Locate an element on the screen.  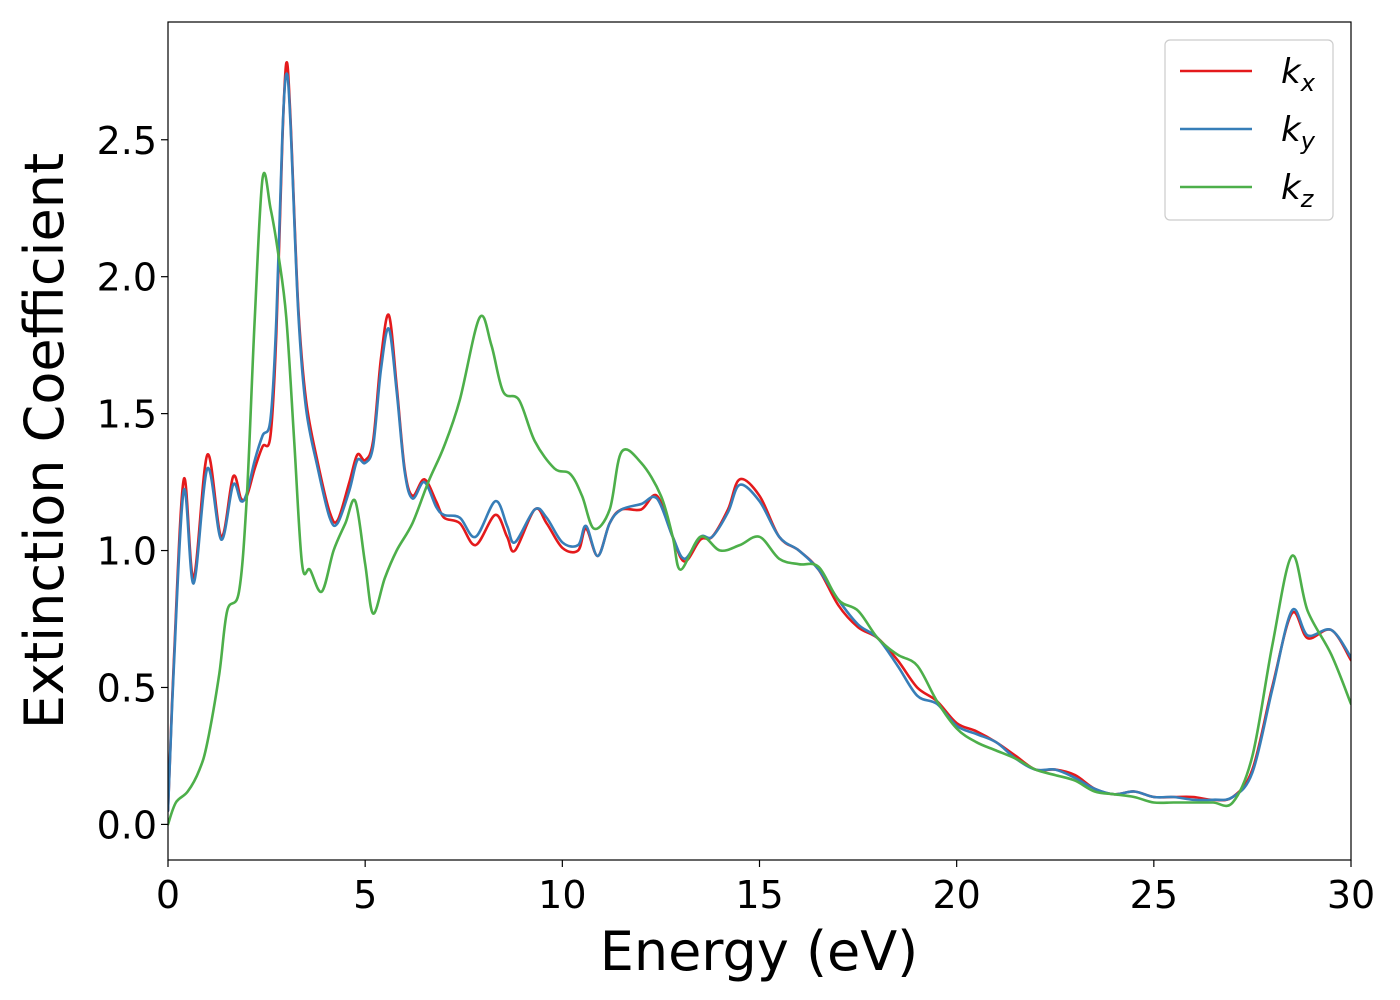
x-tick-label: 10 is located at coordinates (562, 895).